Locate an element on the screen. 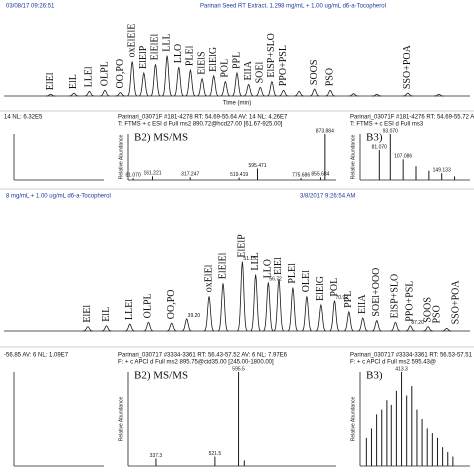 The height and width of the screenshot is (474, 474). peak-annotation: SOEl is located at coordinates (260, 72).